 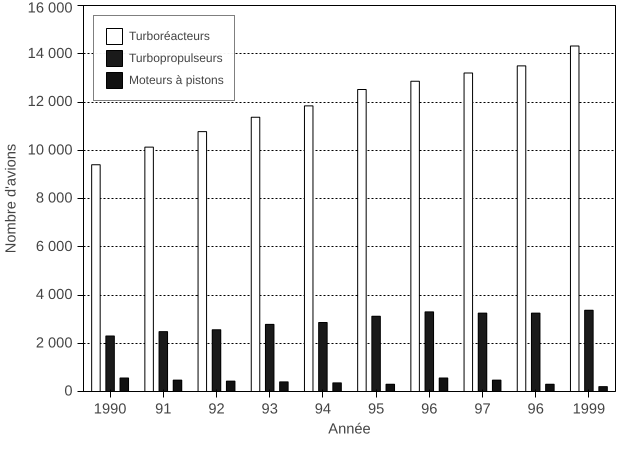 I want to click on x-tick-label: 1999, so click(x=589, y=410).